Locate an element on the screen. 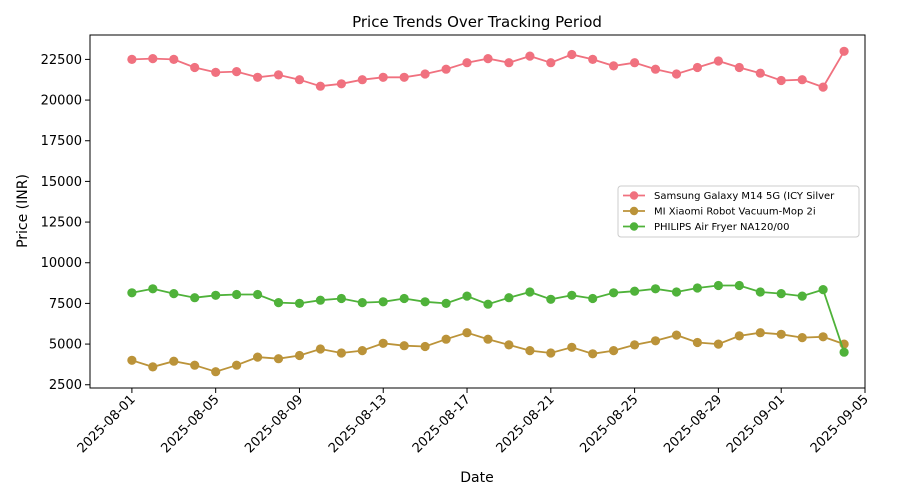 The width and height of the screenshot is (900, 500). legend-label: MI Xiaomi Robot Vacuum-Mop 2i is located at coordinates (735, 212).